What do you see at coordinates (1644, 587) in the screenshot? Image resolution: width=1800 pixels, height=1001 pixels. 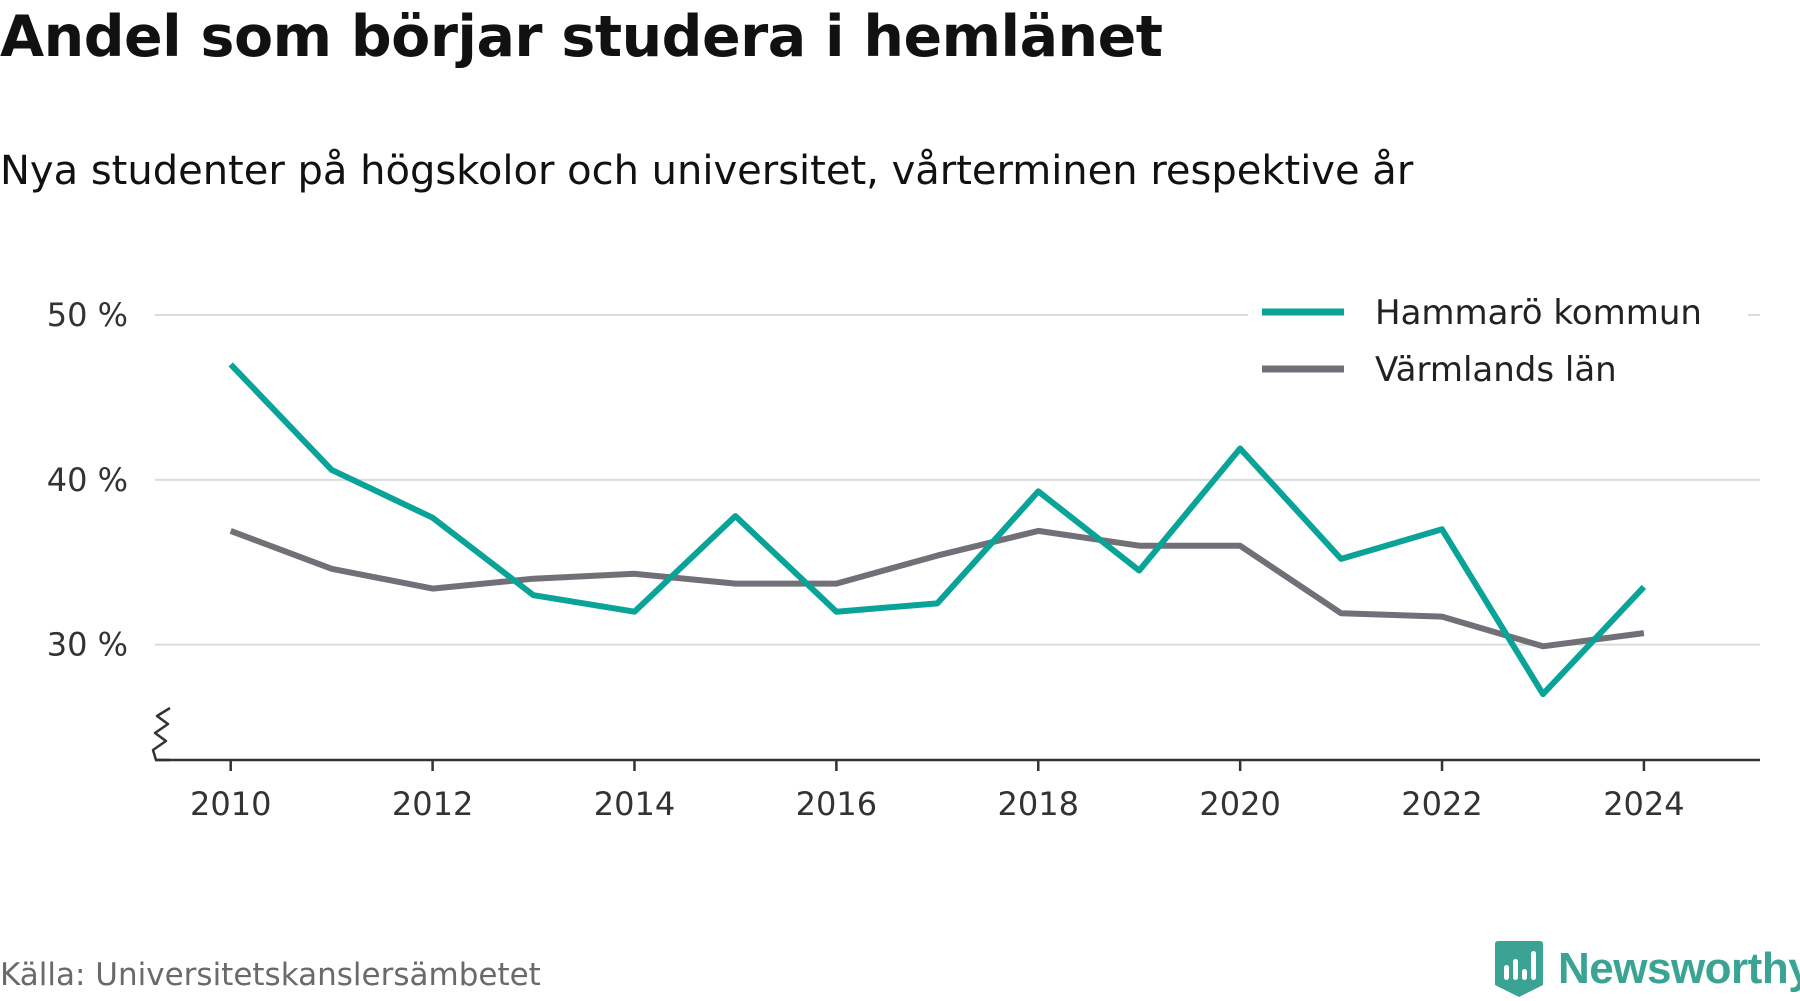 I see `data-point-hammar-kommun-2024` at bounding box center [1644, 587].